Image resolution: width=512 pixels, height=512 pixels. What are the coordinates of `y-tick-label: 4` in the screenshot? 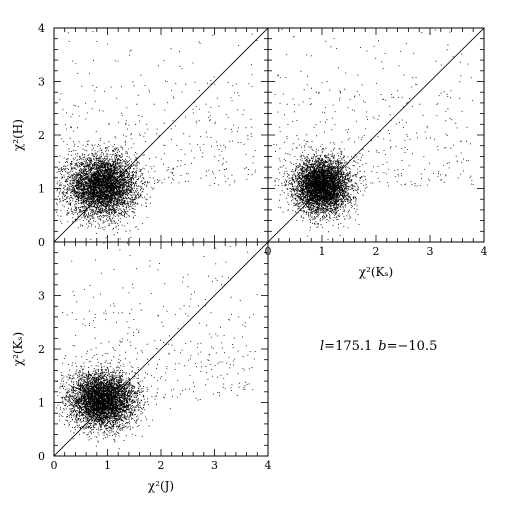 It's located at (41, 28).